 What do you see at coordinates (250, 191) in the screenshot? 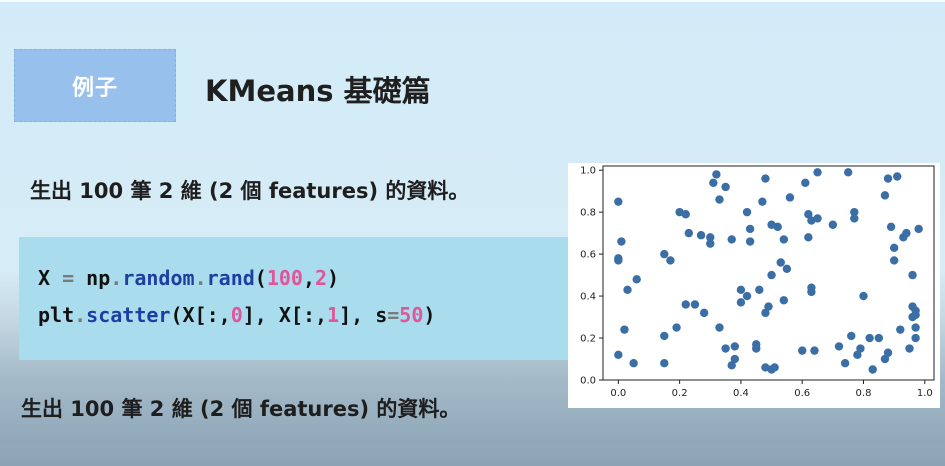
I see `description-text: 生出 100 筆 2 維 (2 個 features) 的資料。` at bounding box center [250, 191].